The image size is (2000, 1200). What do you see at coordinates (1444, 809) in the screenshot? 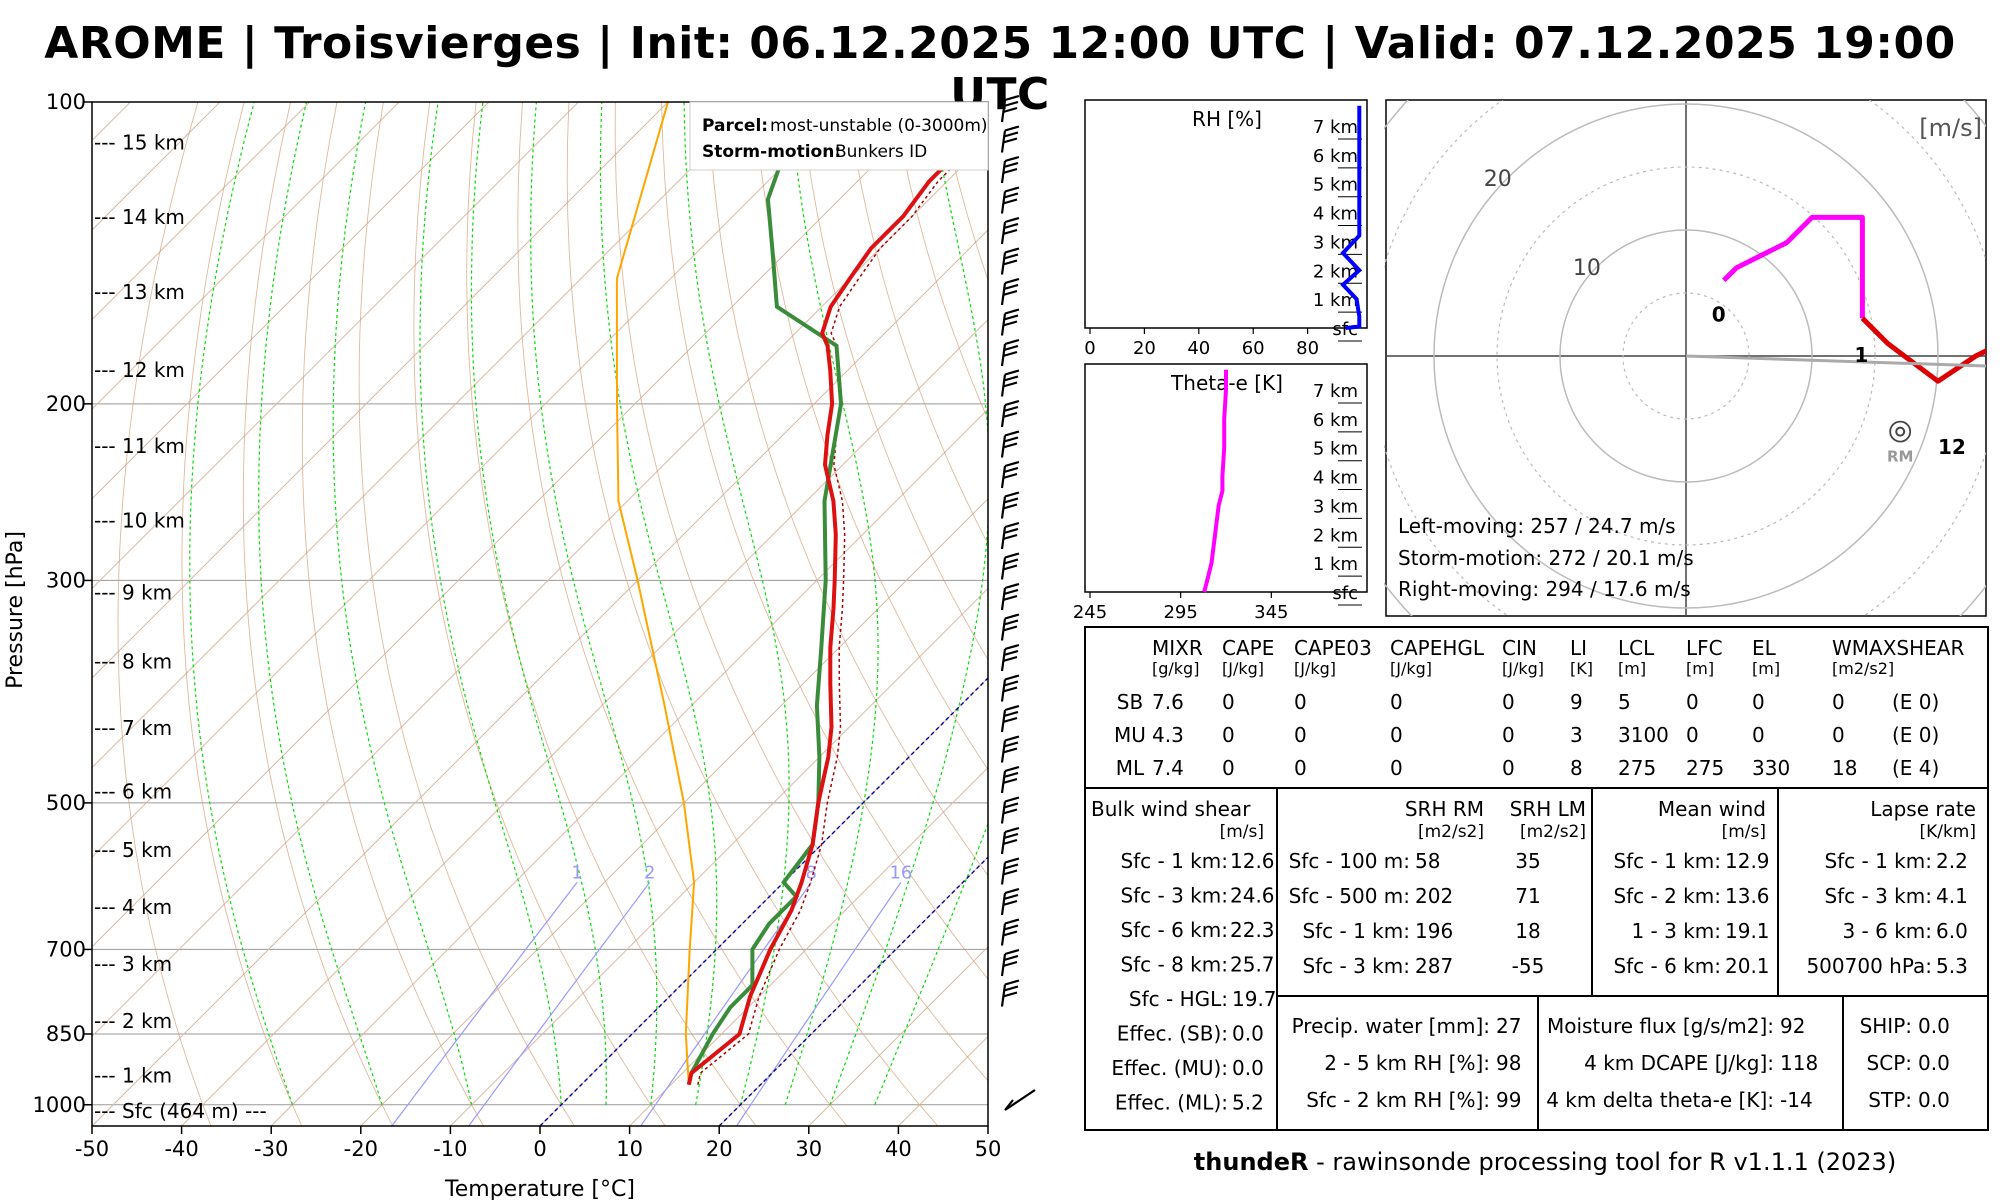
I see `srh-rm-header: SRH RM` at bounding box center [1444, 809].